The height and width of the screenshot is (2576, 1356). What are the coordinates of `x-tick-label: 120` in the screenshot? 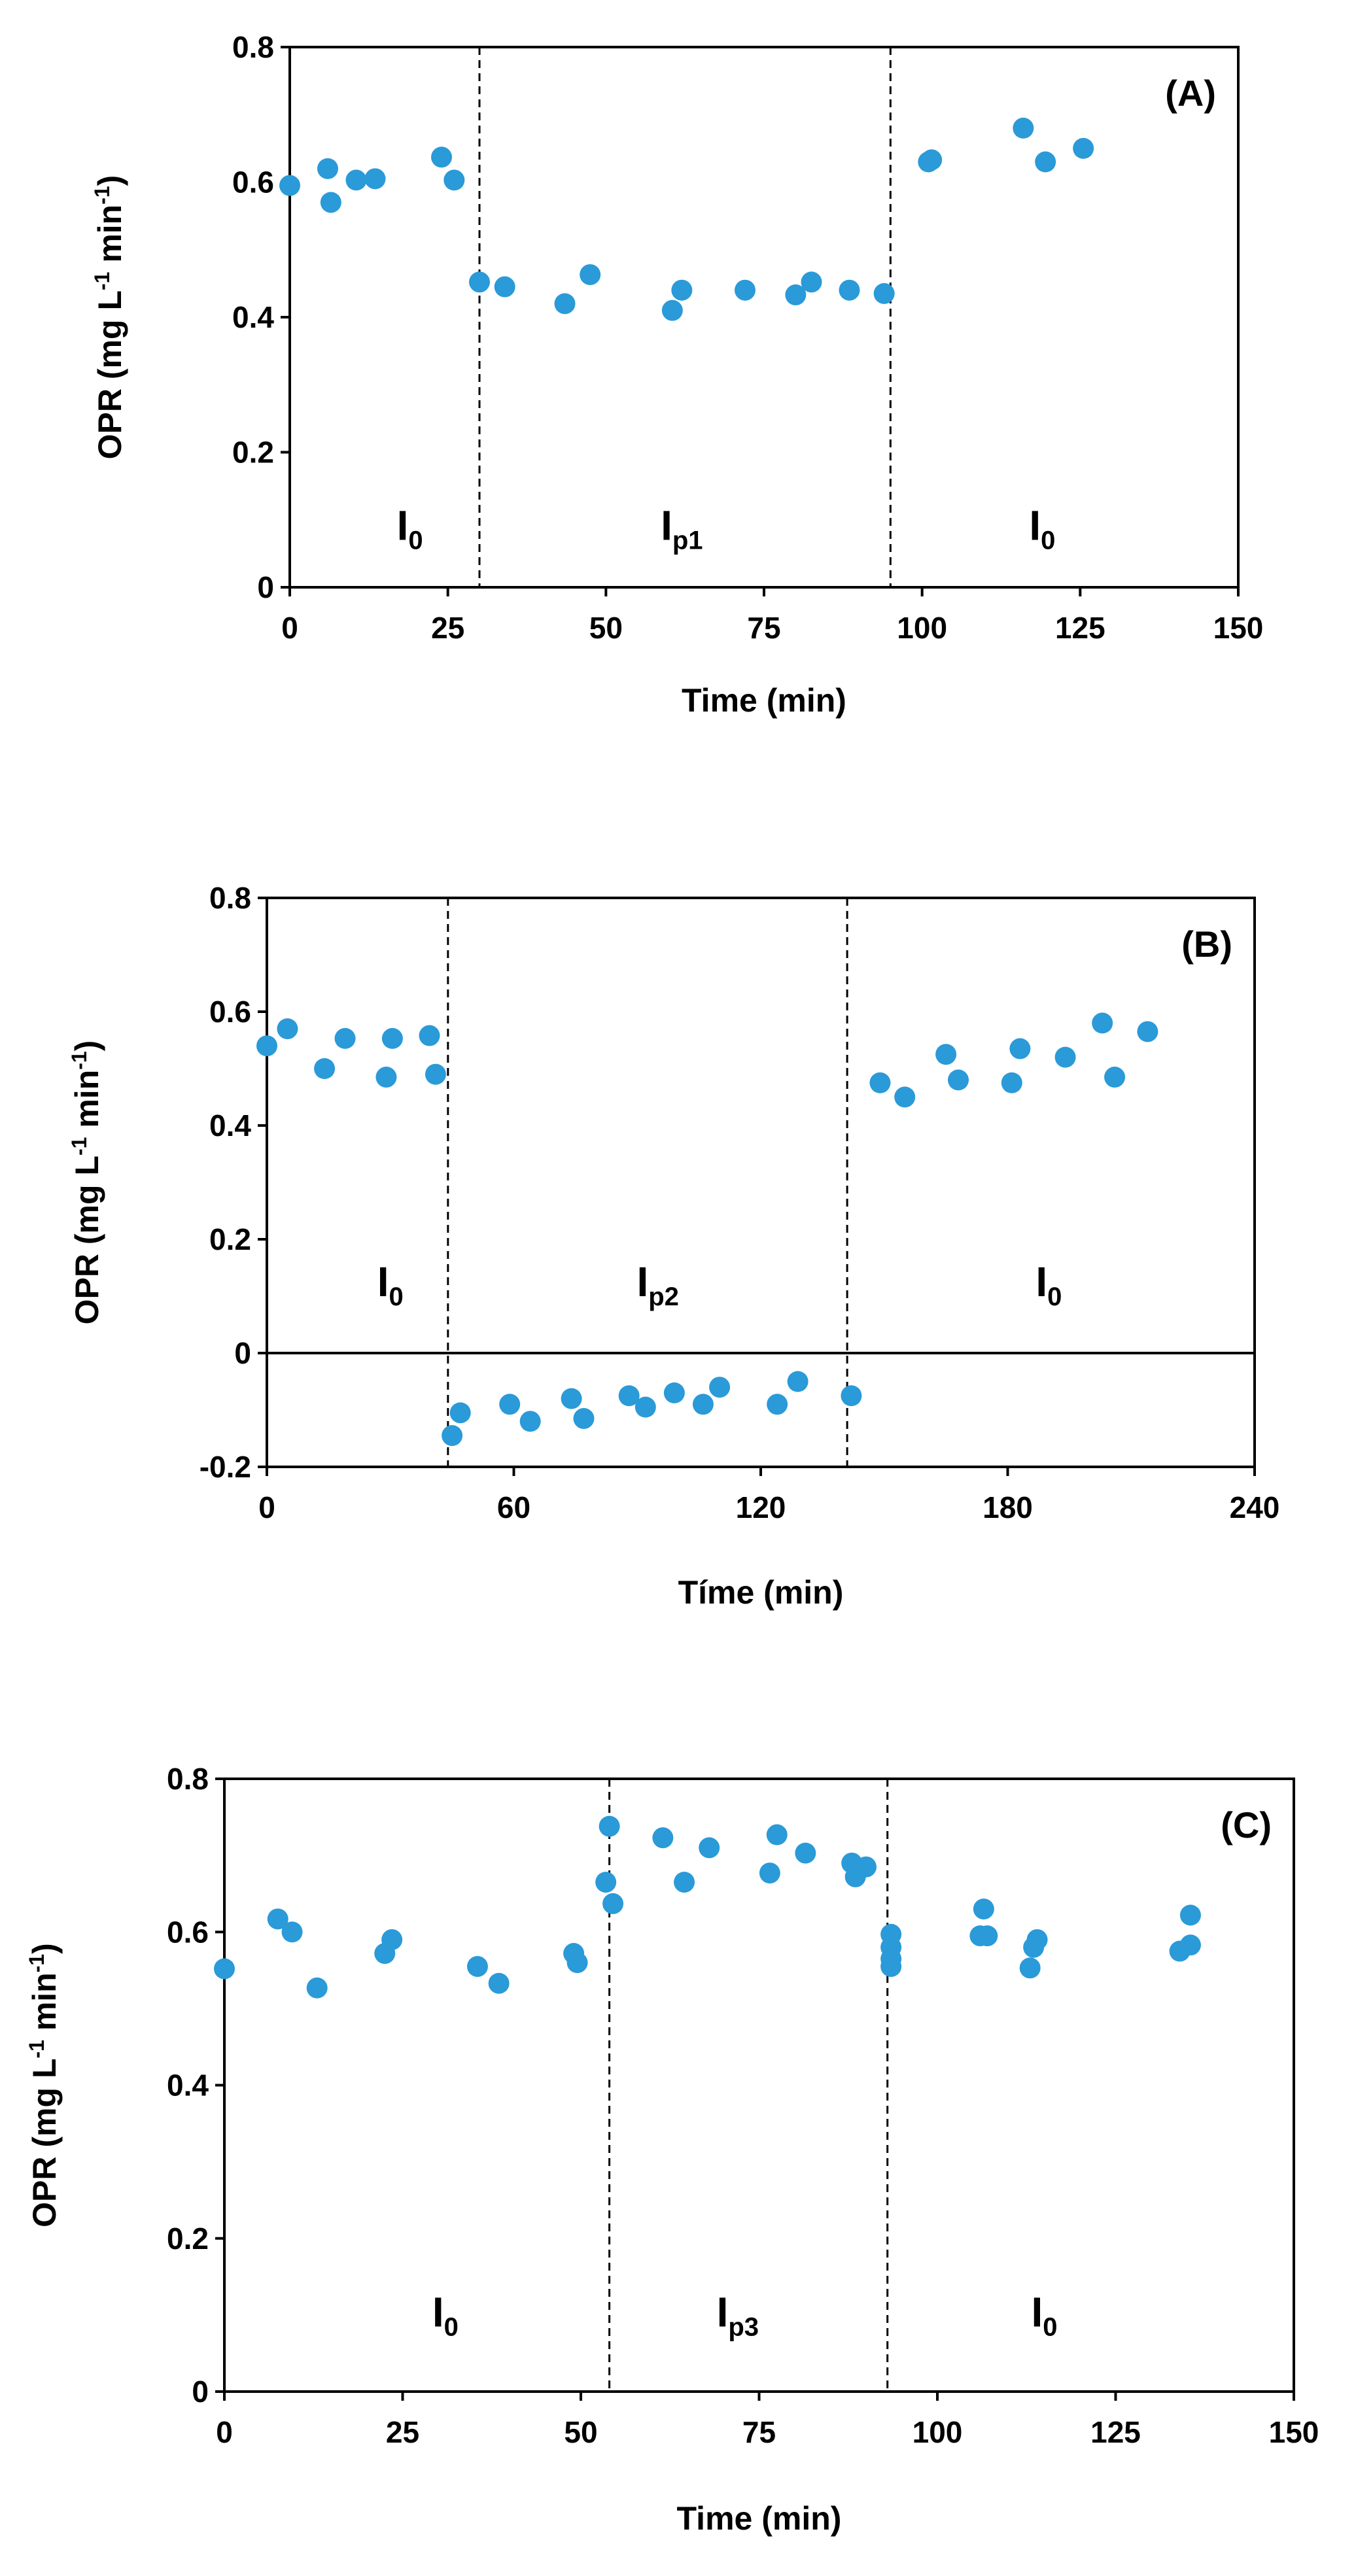 It's located at (761, 1507).